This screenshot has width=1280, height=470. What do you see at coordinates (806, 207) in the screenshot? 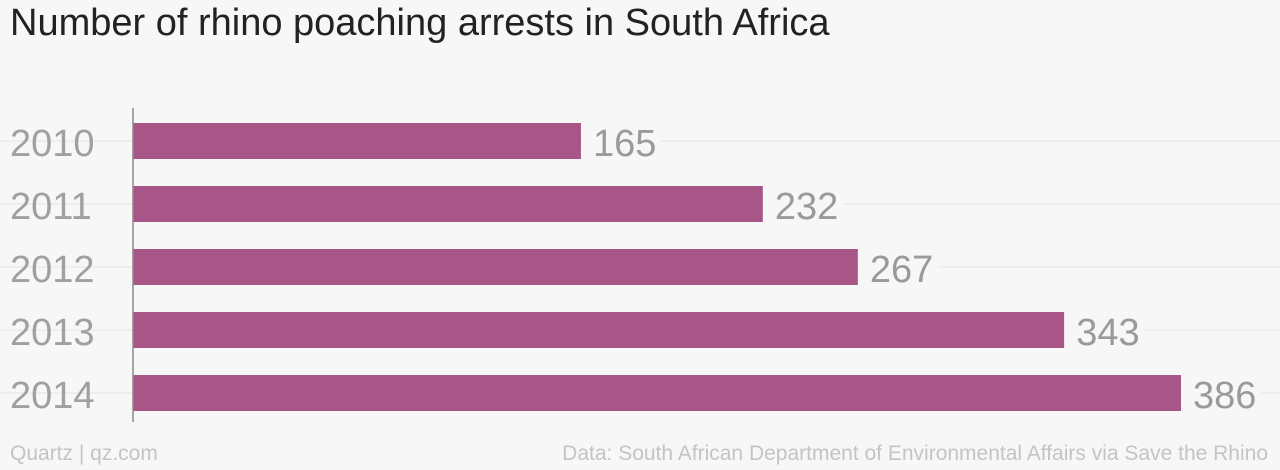
I see `value-label: 232` at bounding box center [806, 207].